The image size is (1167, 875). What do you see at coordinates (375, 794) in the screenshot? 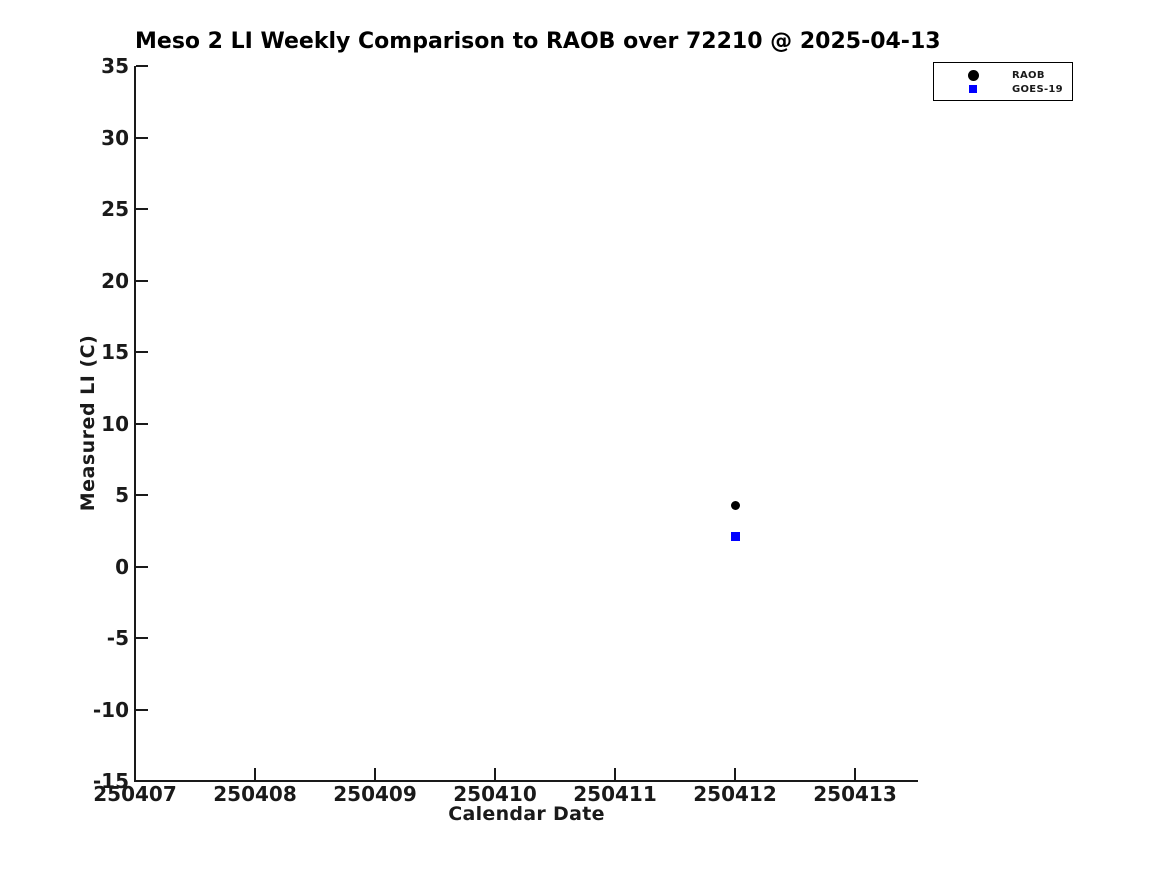
I see `x-tick-label: 250409` at bounding box center [375, 794].